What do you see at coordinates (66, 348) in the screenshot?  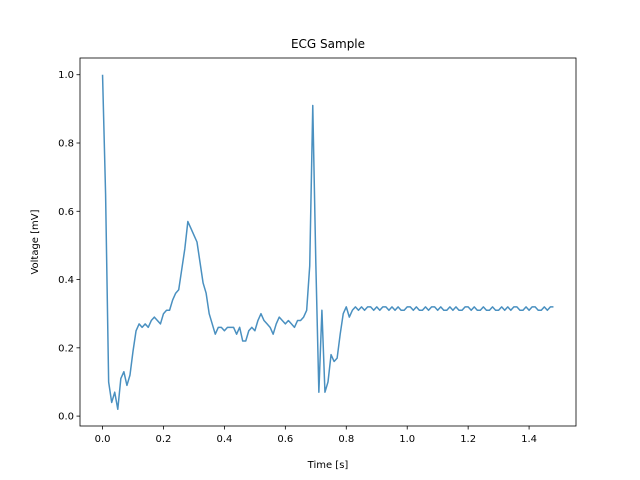 I see `y-tick-label: 0.2` at bounding box center [66, 348].